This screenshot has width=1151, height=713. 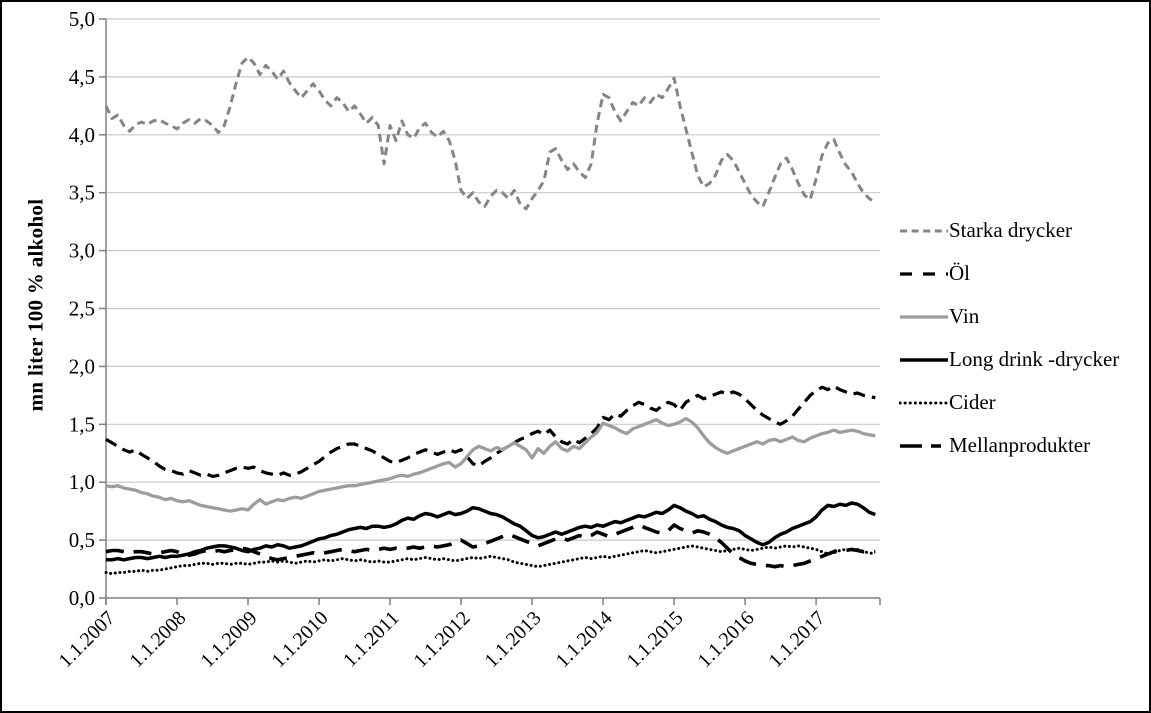 What do you see at coordinates (82, 366) in the screenshot?
I see `y-tick-label: 2,0` at bounding box center [82, 366].